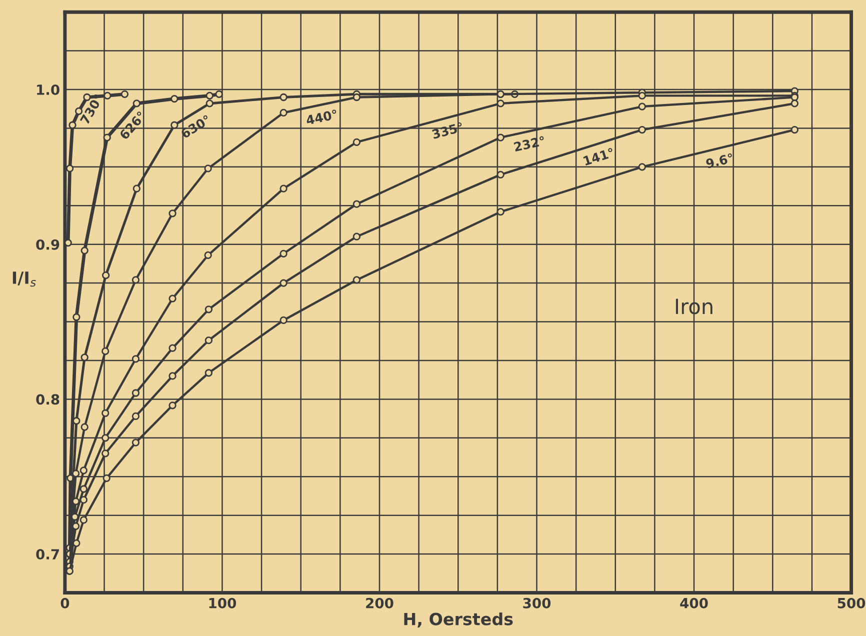  I want to click on y-axis-title: I/I$_{s}$, so click(24, 279).